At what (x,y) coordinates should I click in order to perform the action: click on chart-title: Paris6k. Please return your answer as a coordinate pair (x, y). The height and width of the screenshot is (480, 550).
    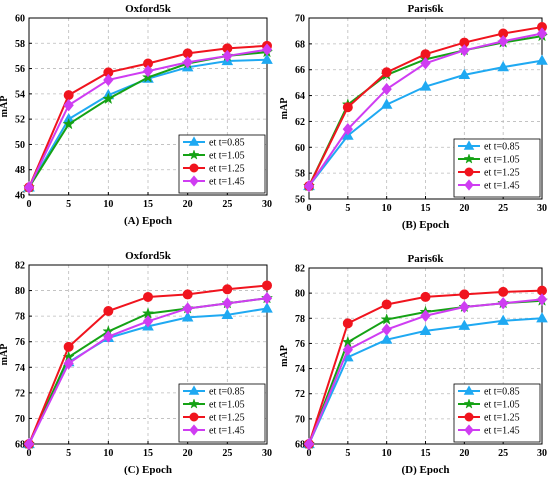
    Looking at the image, I should click on (425, 9).